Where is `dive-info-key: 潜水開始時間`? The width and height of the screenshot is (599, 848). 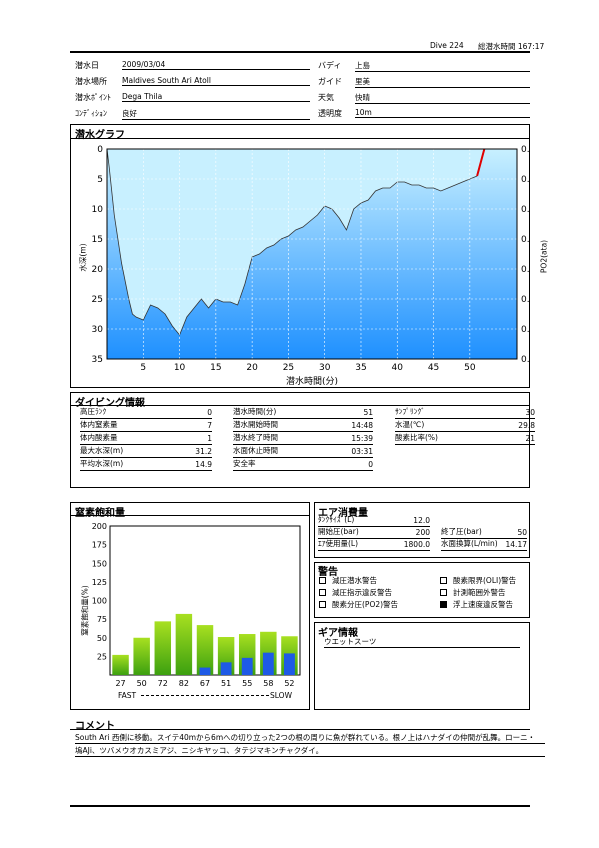
dive-info-key: 潜水開始時間 is located at coordinates (273, 425).